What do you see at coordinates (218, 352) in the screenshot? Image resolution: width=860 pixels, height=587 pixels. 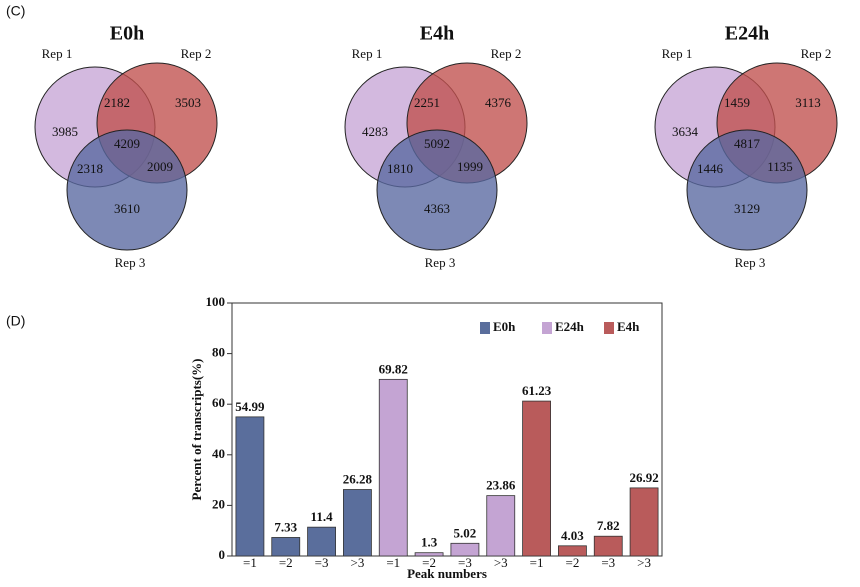 I see `y-tick-label: 80` at bounding box center [218, 352].